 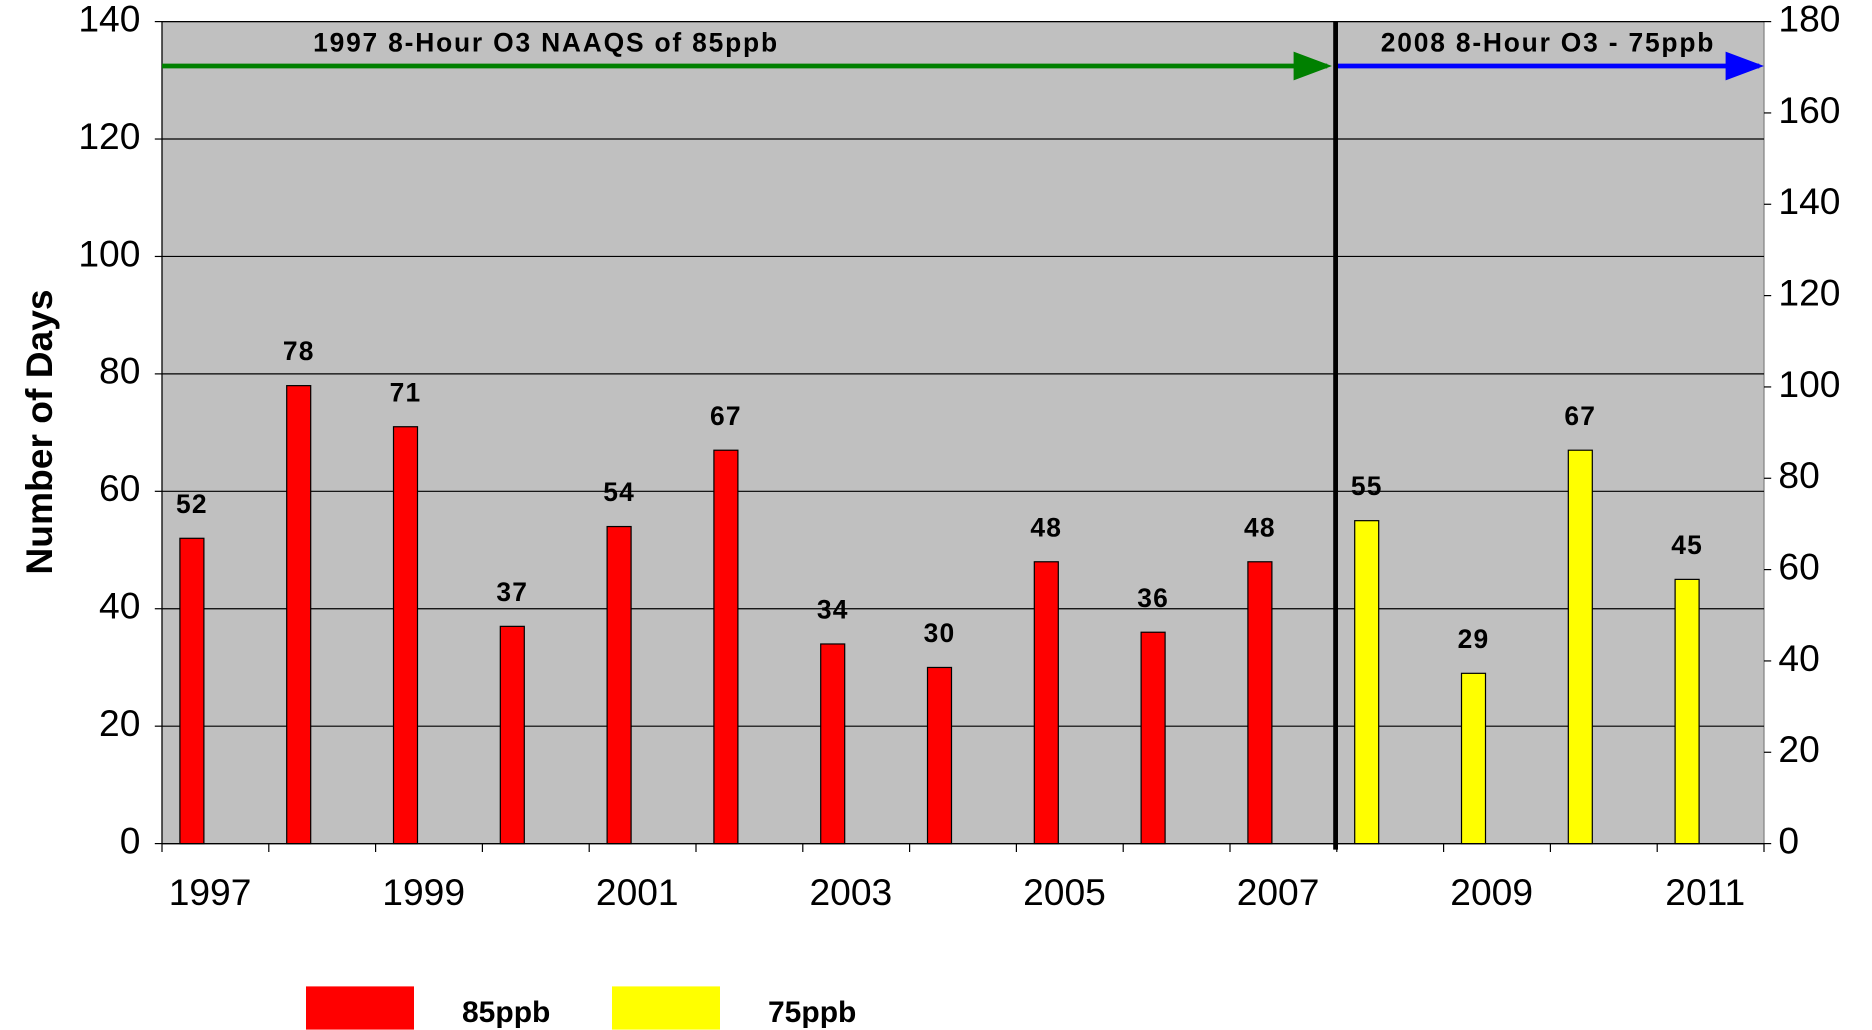 I want to click on y2-tick-label: 20, so click(x=1798, y=749).